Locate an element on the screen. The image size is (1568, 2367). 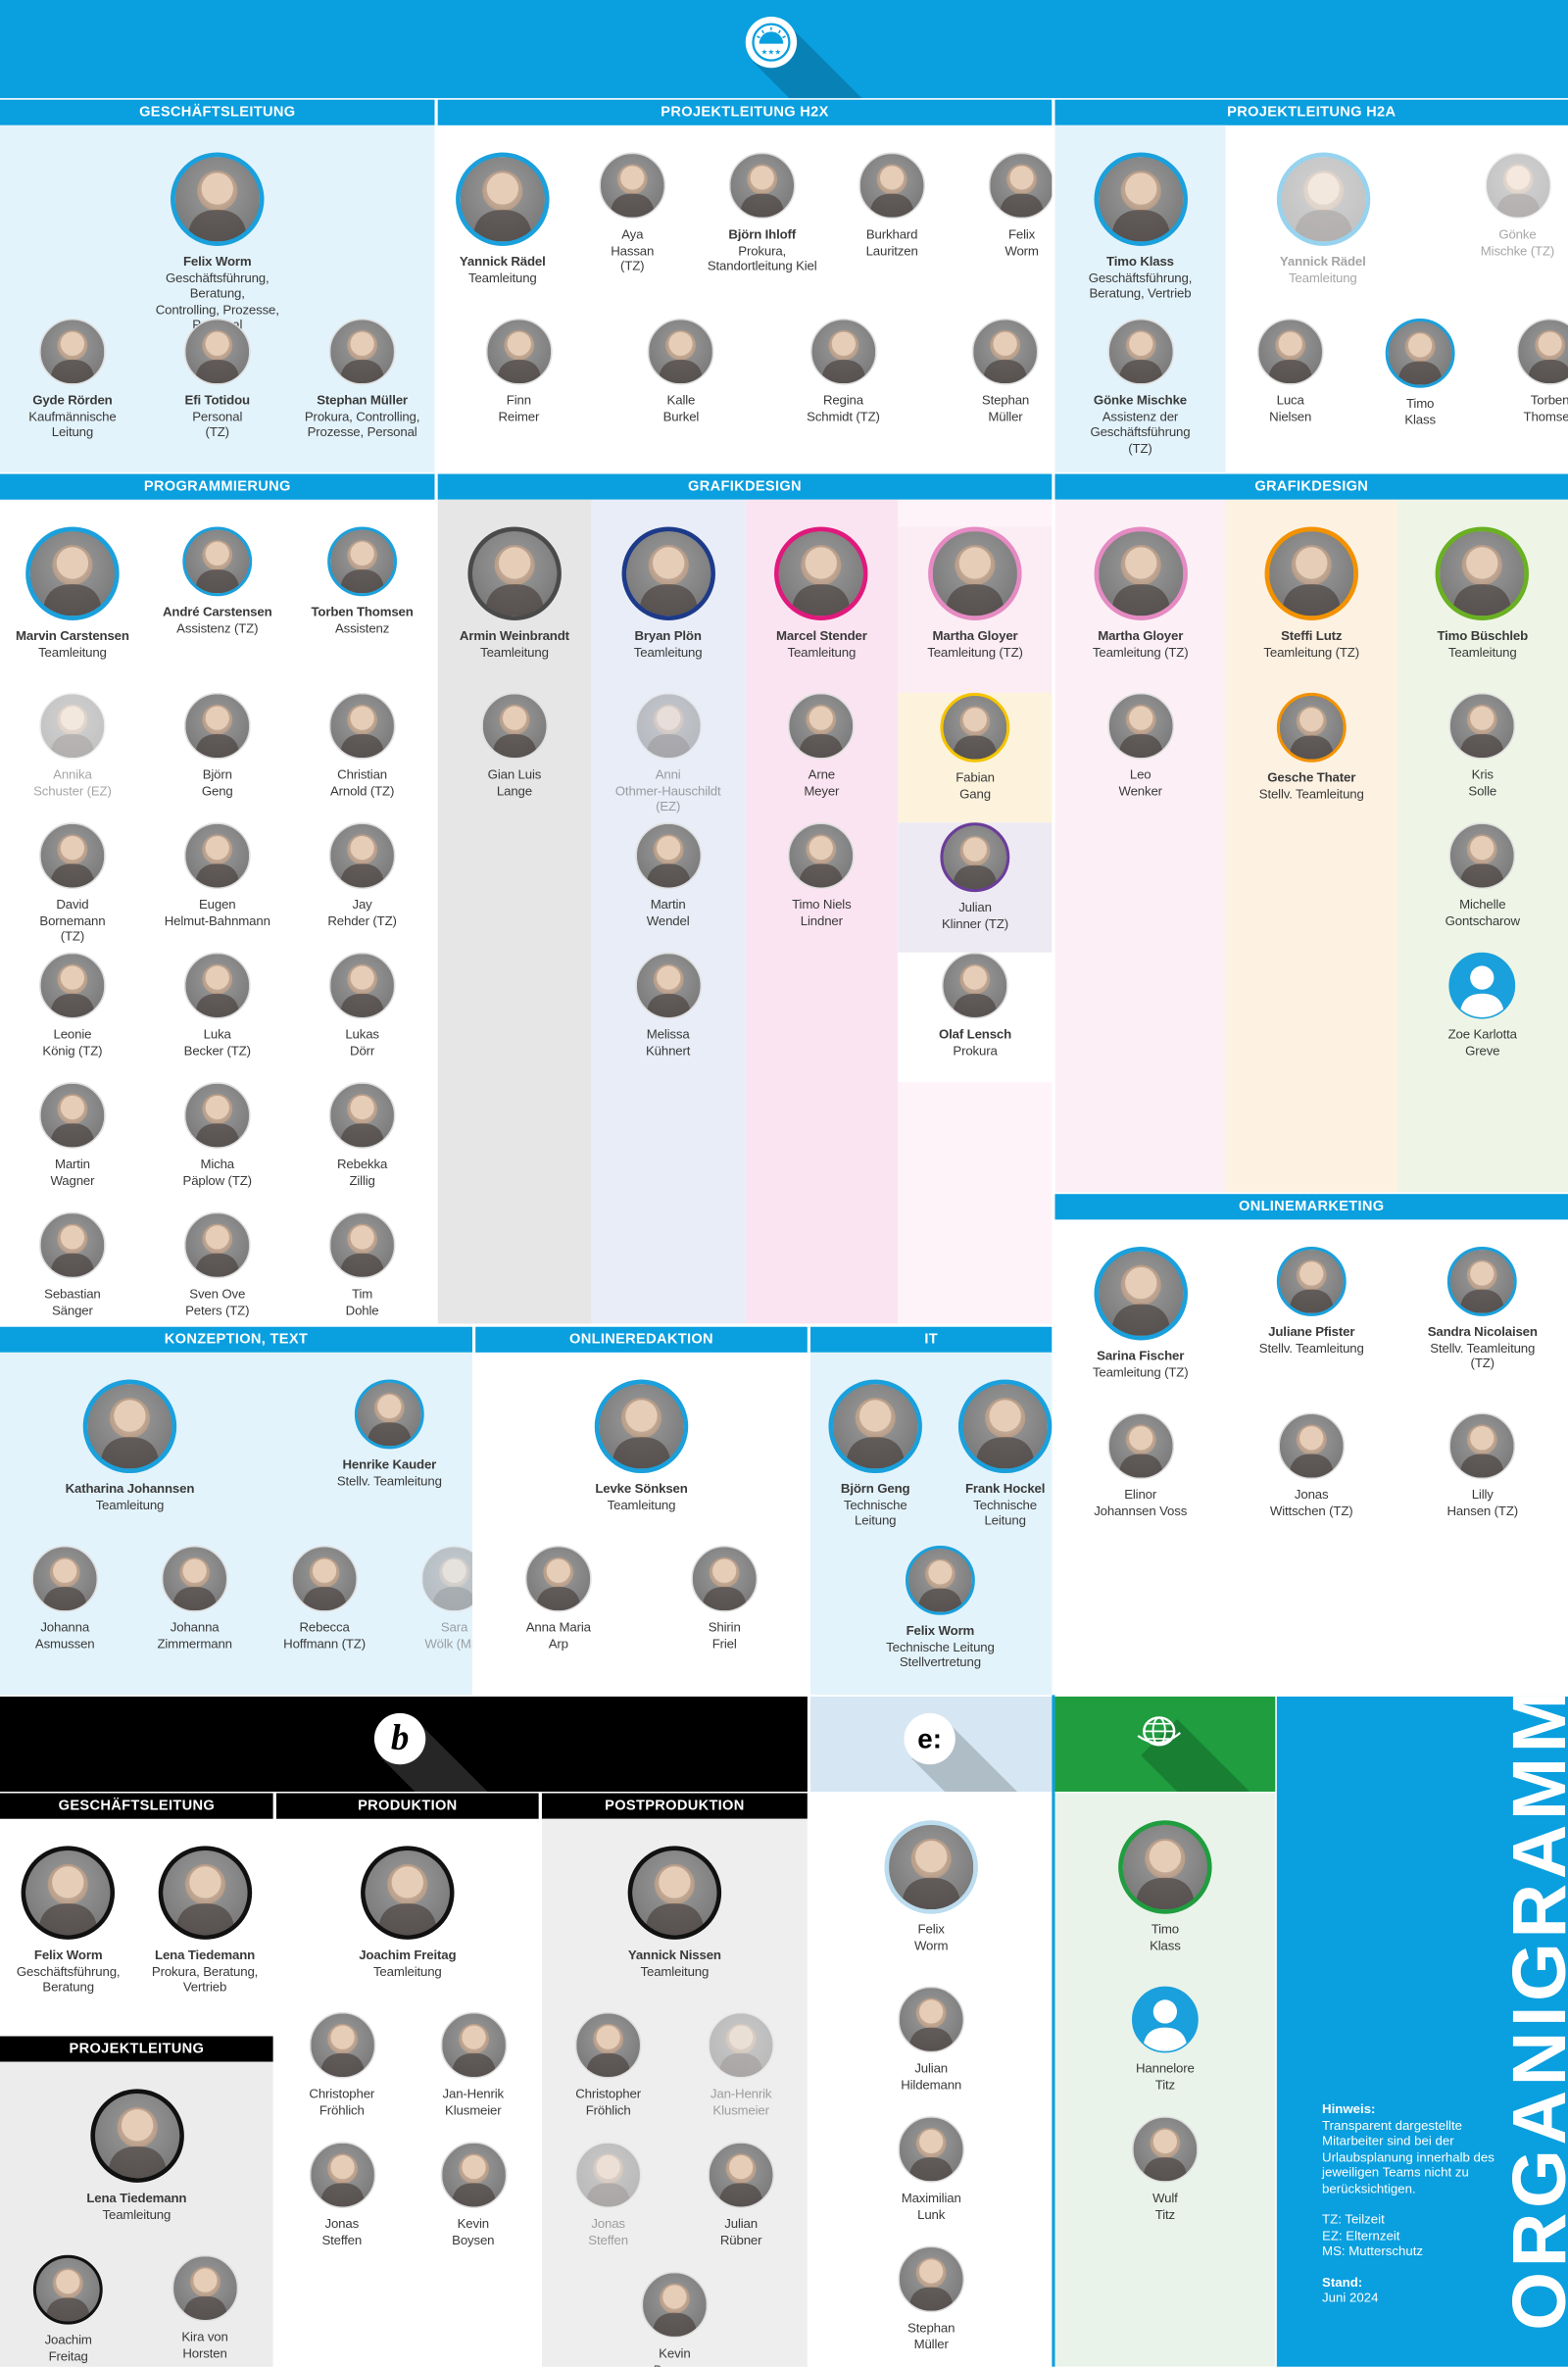
person-card: Timo Niels Lindner is located at coordinates (821, 875).